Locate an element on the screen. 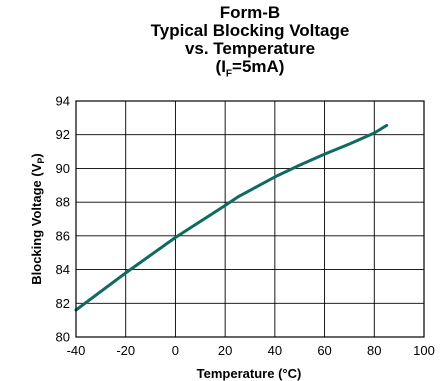 The width and height of the screenshot is (441, 381). x-tick-label: -20 is located at coordinates (125, 350).